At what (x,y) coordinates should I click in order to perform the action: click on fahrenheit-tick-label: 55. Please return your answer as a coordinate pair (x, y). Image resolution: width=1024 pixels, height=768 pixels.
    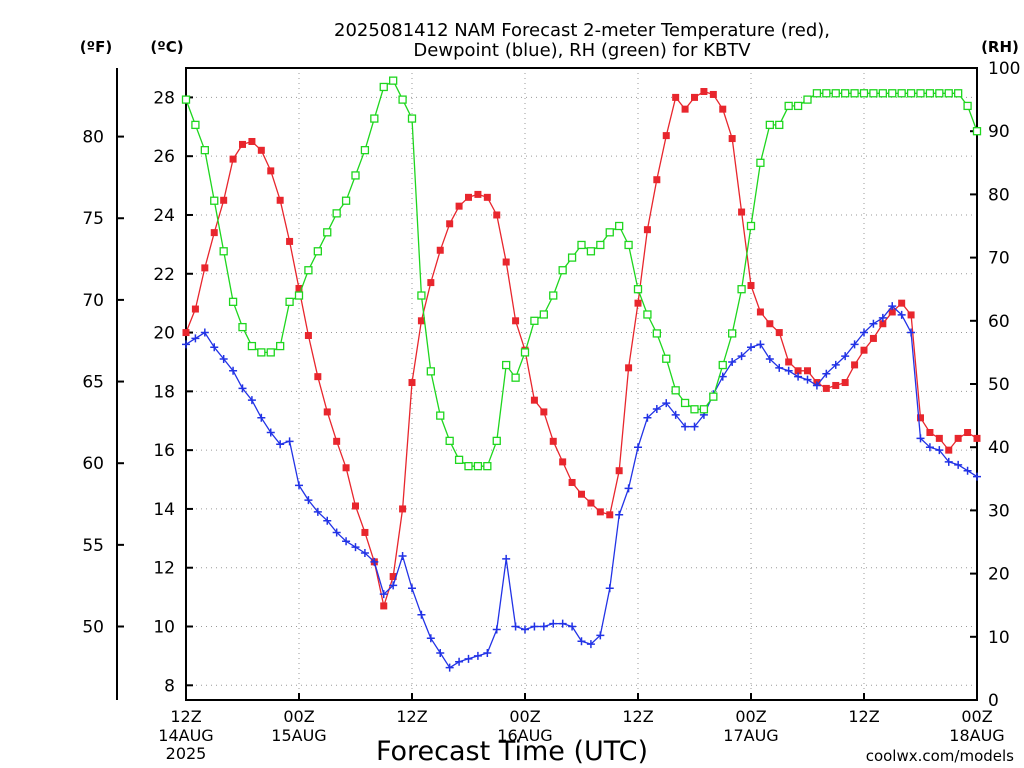
    Looking at the image, I should click on (93, 546).